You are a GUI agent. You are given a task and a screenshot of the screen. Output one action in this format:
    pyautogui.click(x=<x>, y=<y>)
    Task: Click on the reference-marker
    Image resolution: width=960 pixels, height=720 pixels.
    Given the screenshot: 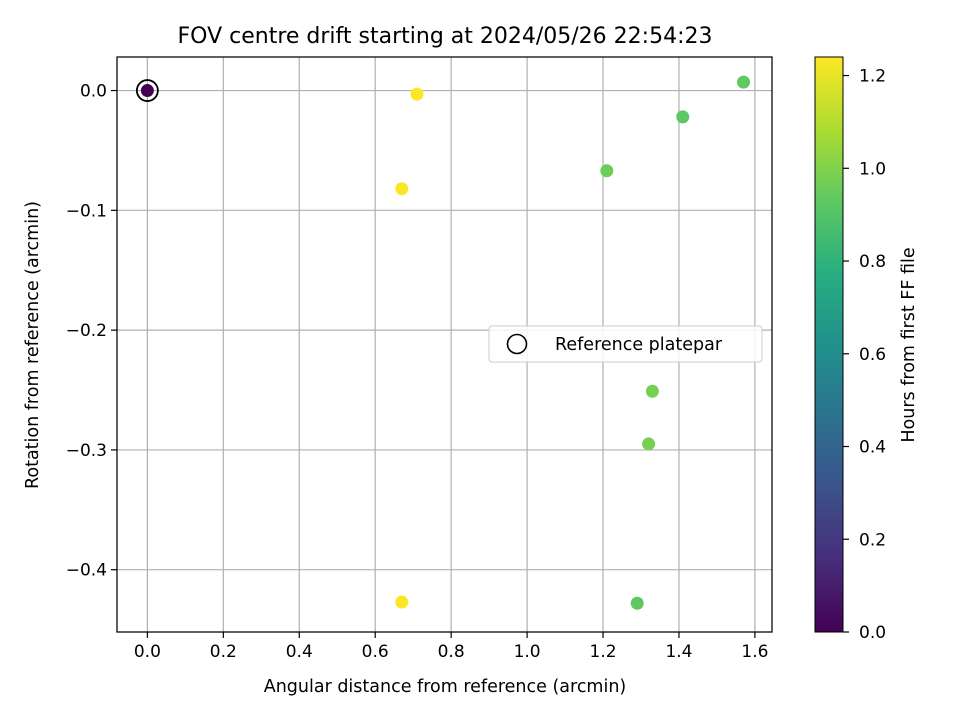 What is the action you would take?
    pyautogui.click(x=147, y=90)
    